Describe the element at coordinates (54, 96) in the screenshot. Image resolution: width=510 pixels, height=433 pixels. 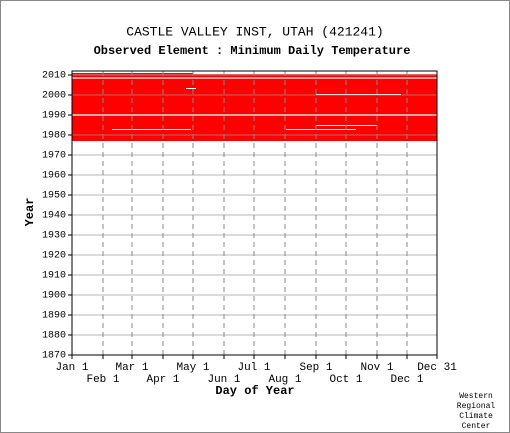
I see `y-tick-label: 2000` at that location.